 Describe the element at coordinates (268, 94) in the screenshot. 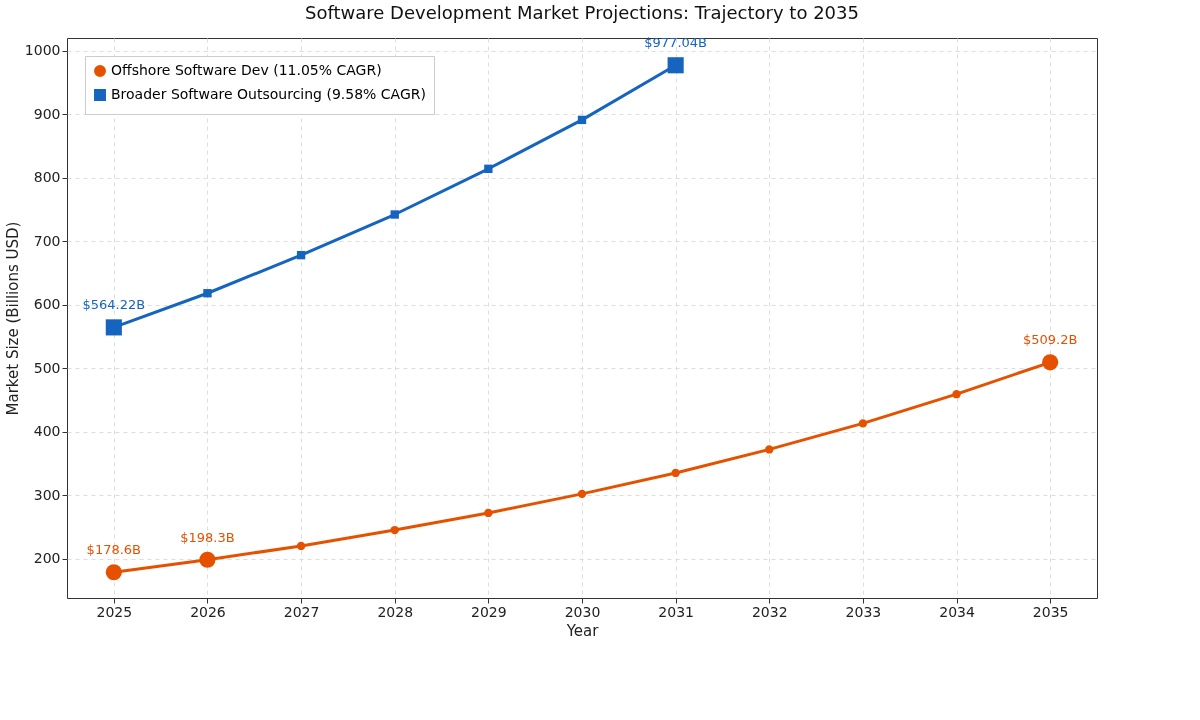

I see `legend-label: Broader Software Outsourcing (9.58% CAGR)` at that location.